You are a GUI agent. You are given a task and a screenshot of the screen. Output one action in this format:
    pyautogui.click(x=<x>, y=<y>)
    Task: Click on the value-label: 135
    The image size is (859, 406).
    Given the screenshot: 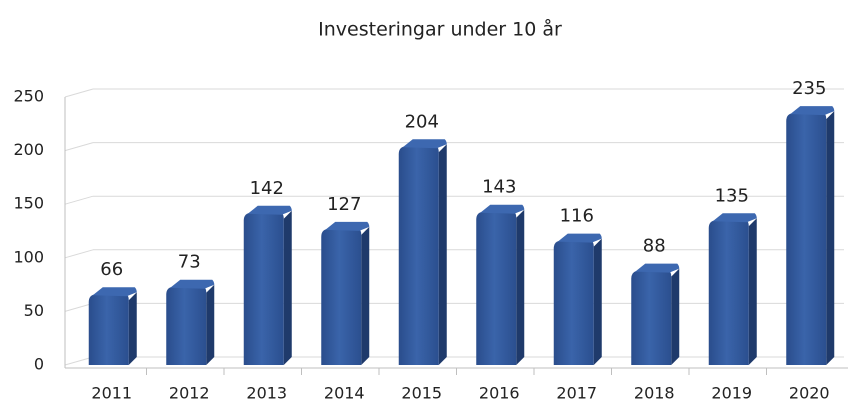 What is the action you would take?
    pyautogui.click(x=732, y=195)
    